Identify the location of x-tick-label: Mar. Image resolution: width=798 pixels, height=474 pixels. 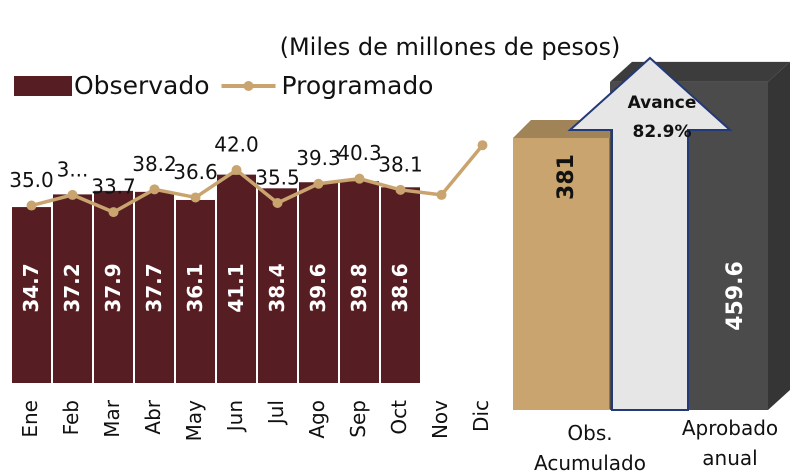
(112, 418).